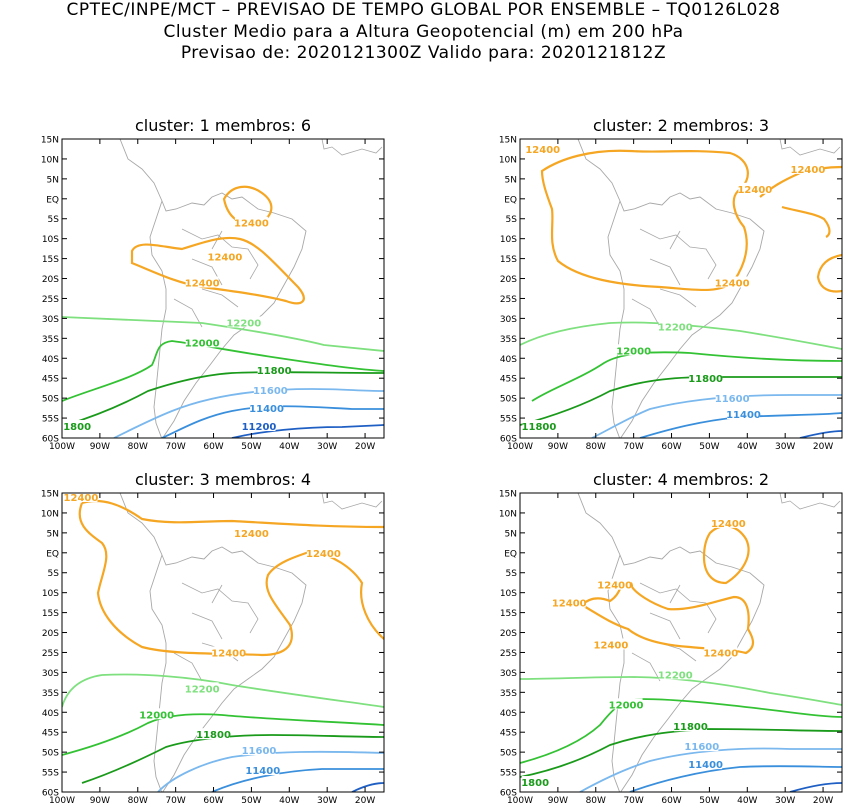  Describe the element at coordinates (251, 288) in the screenshot. I see `coastline` at that location.